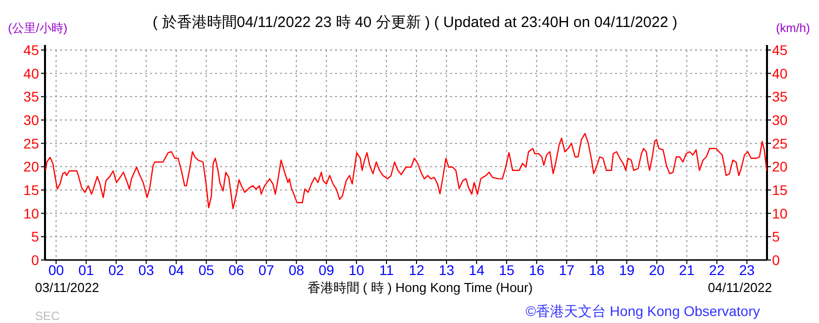  What do you see at coordinates (176, 270) in the screenshot?
I see `x-tick-label: 04` at bounding box center [176, 270].